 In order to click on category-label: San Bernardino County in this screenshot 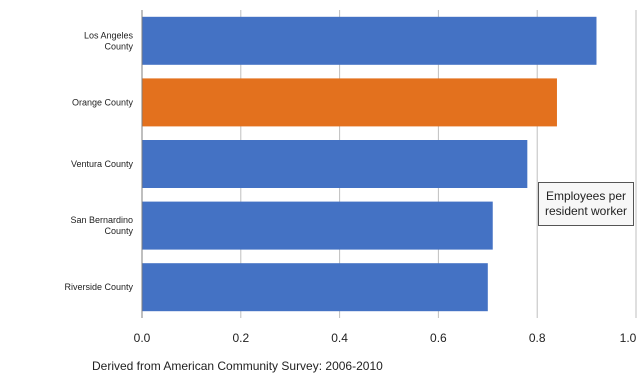, I will do `click(101, 225)`.